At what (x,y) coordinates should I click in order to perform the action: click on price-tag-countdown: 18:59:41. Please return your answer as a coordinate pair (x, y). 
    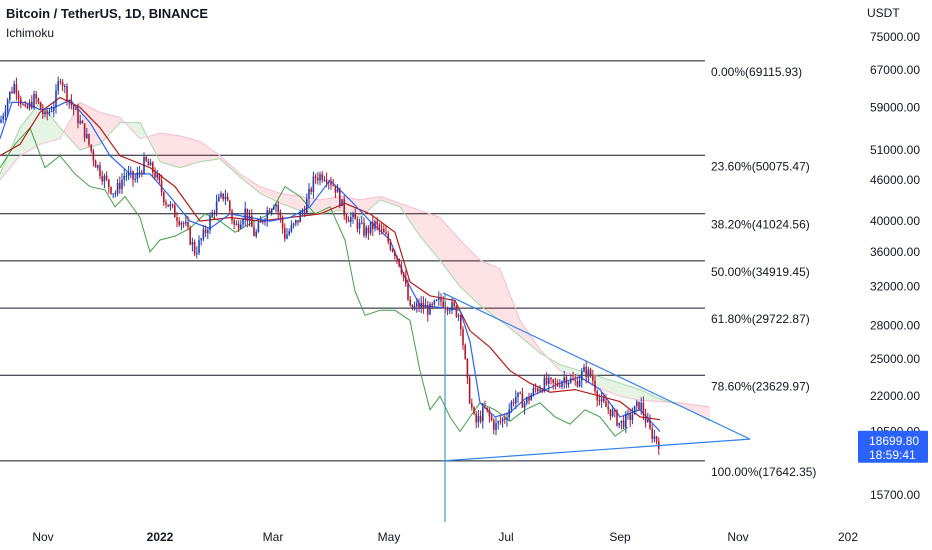
    Looking at the image, I should click on (892, 455).